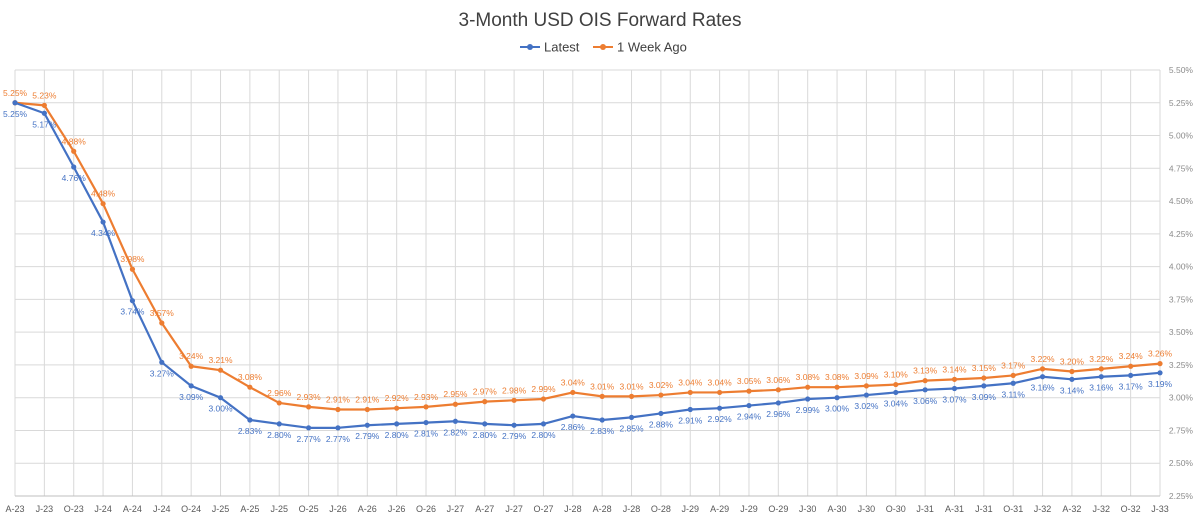 The image size is (1200, 520). Describe the element at coordinates (484, 509) in the screenshot. I see `x-tick-label: A-27` at that location.